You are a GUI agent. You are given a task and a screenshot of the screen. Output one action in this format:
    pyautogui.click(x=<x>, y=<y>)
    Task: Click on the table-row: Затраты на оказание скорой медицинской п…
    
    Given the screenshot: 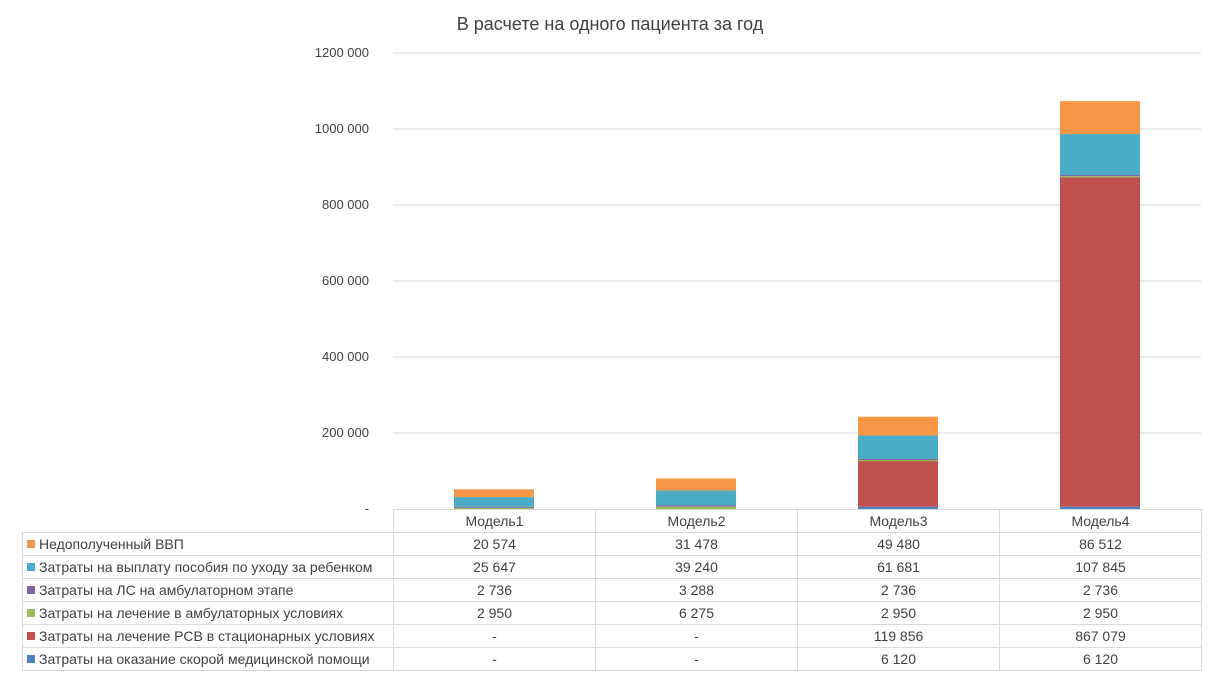 What is the action you would take?
    pyautogui.click(x=612, y=659)
    